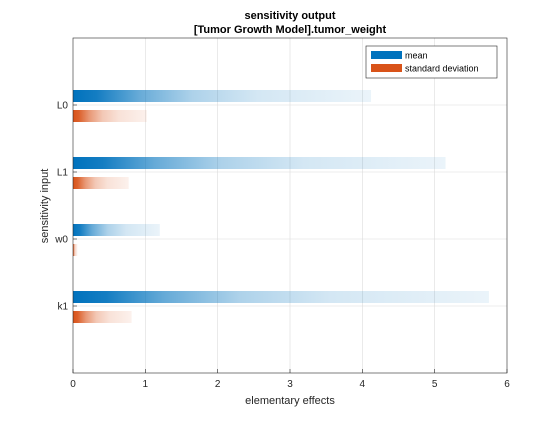  Describe the element at coordinates (363, 384) in the screenshot. I see `x-tick-label: 4` at that location.